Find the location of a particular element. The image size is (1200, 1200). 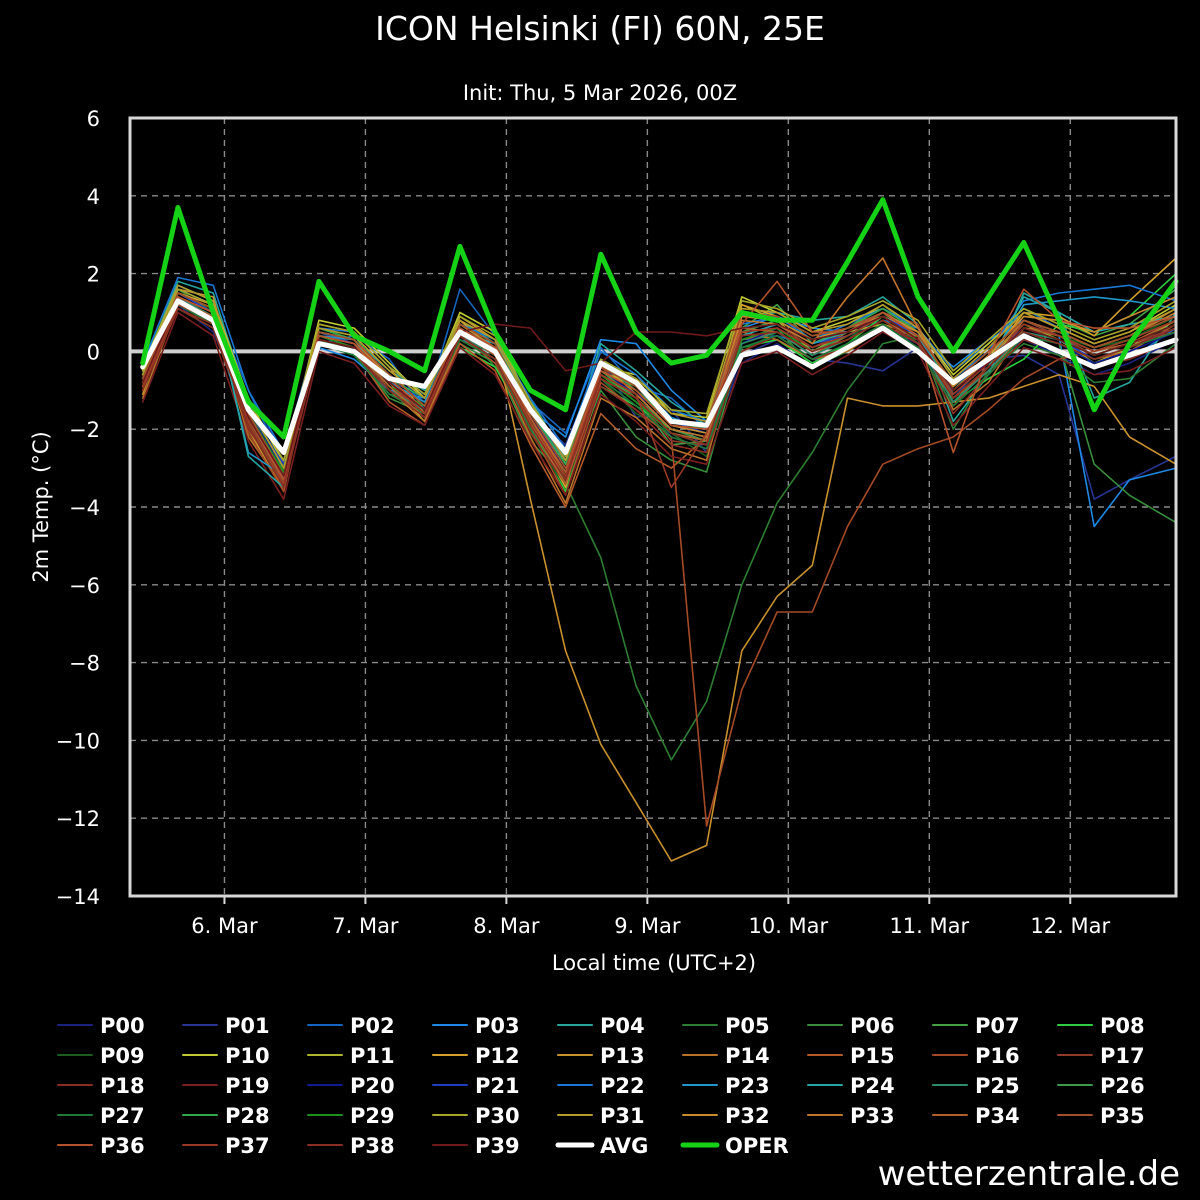

y-tick-label: 2 is located at coordinates (93, 275).